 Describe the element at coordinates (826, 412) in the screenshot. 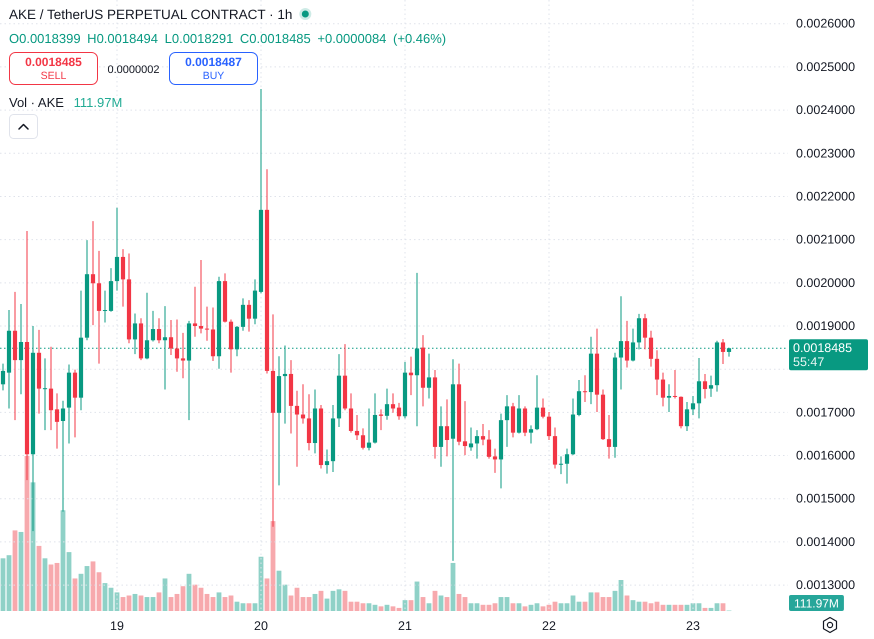

I see `y-tick-label: 0.0017000` at that location.